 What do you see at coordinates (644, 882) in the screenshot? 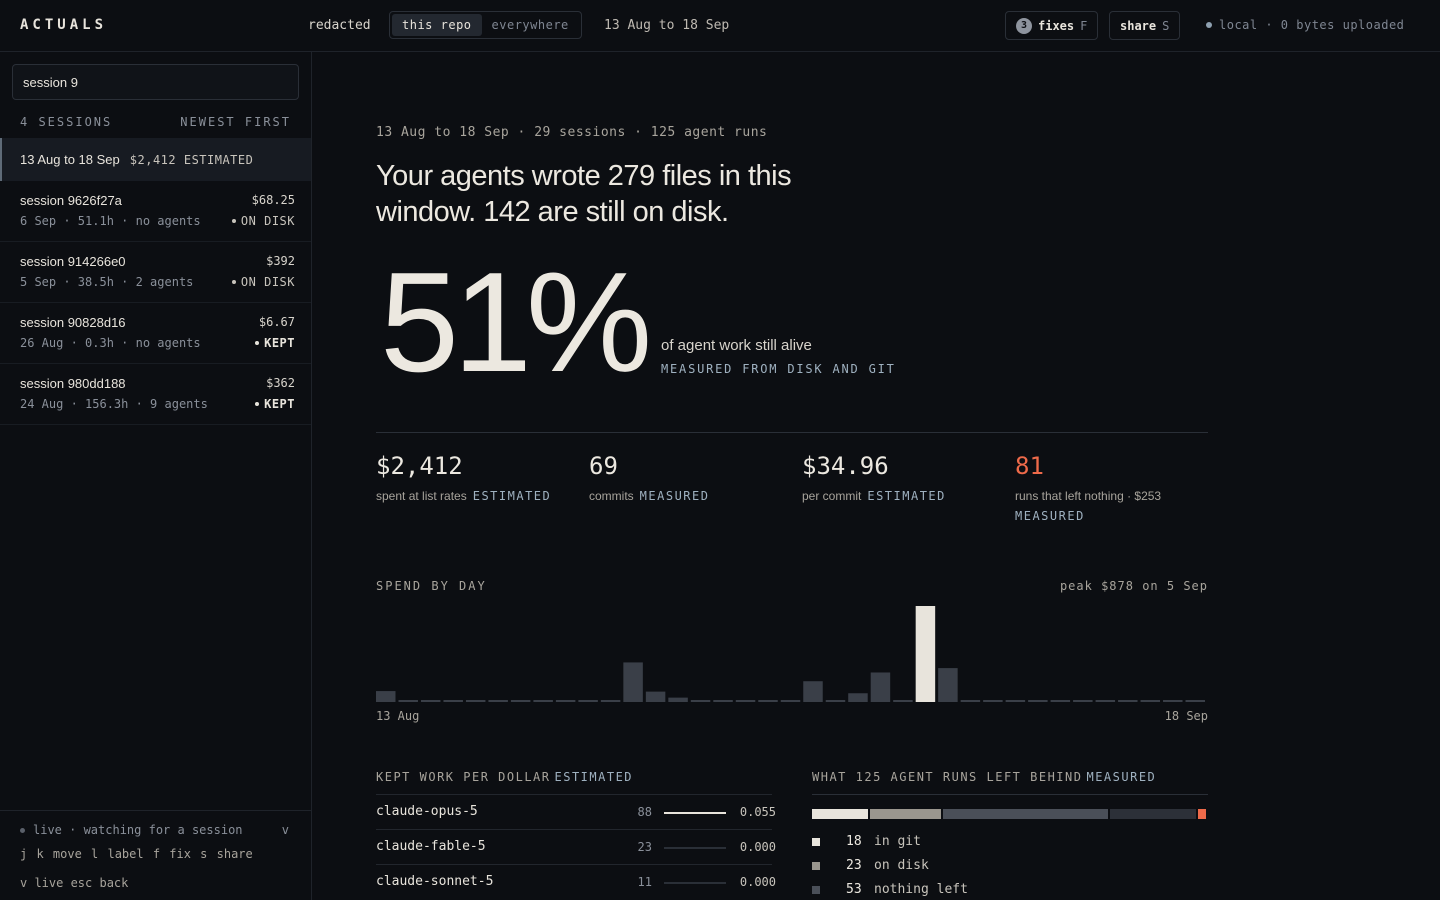
I see `model-count: 11` at bounding box center [644, 882].